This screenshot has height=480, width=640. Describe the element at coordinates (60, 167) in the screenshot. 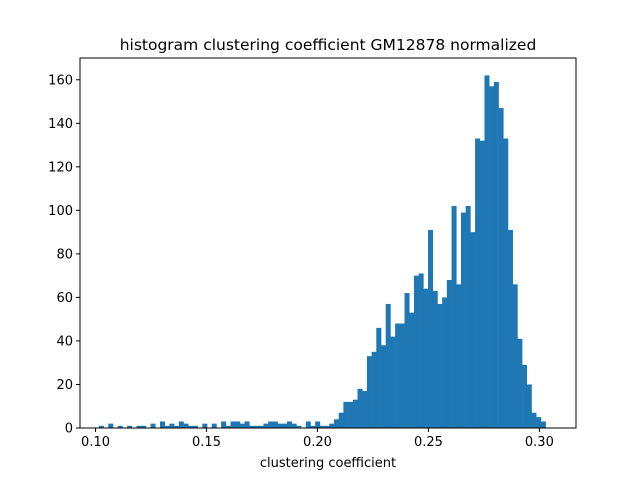

I see `y-tick-label: 120` at that location.